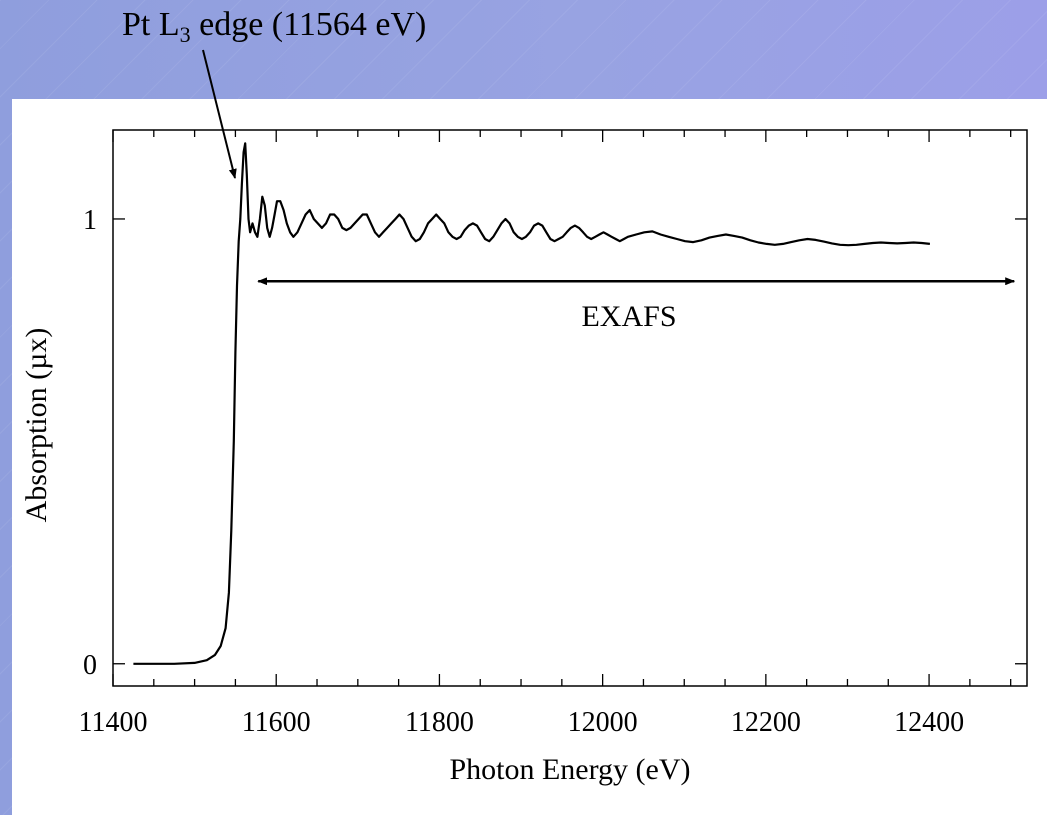  Describe the element at coordinates (90, 665) in the screenshot. I see `y-tick-label: 0` at that location.